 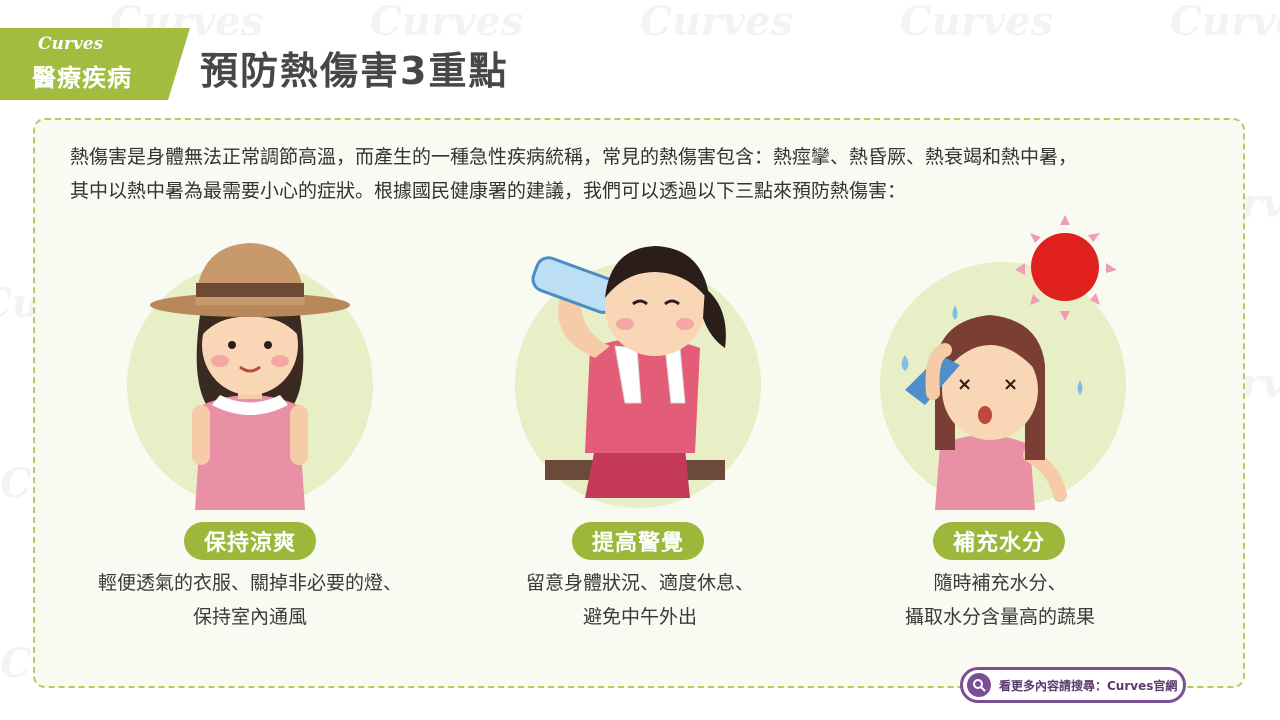 What do you see at coordinates (250, 600) in the screenshot?
I see `tip-description-cool: 輕便透氣的衣服、關掉非必要的燈、 保持室內通風` at bounding box center [250, 600].